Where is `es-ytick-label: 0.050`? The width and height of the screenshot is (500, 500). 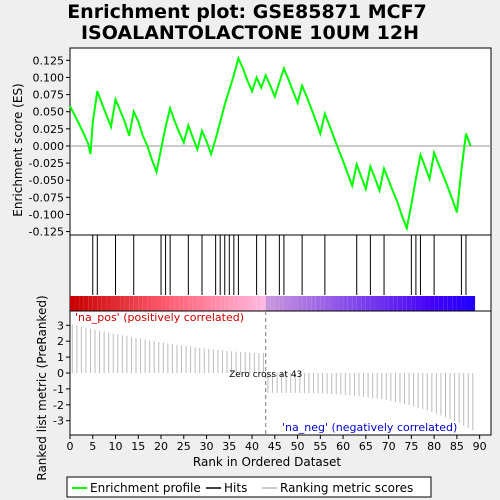 es-ytick-label: 0.050 is located at coordinates (49, 112).